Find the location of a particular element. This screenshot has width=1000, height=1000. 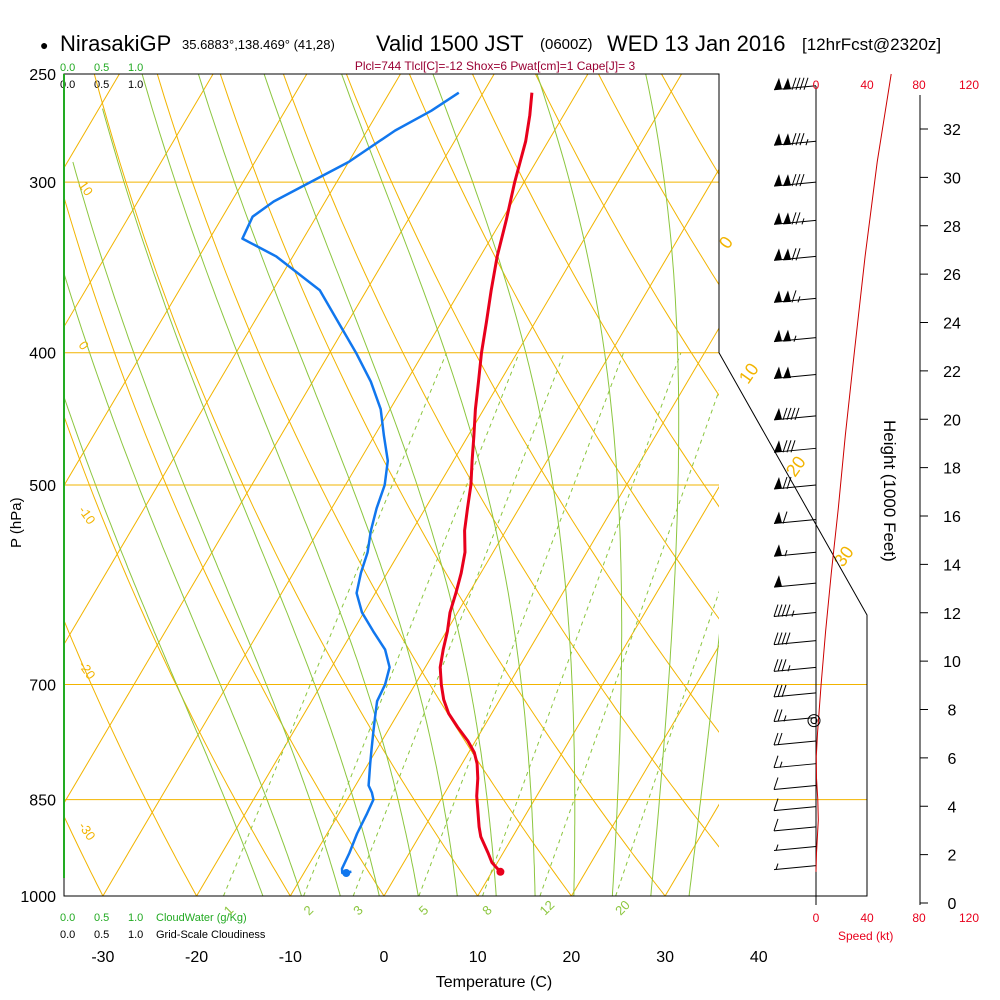

isotherm-line is located at coordinates (926, 485).